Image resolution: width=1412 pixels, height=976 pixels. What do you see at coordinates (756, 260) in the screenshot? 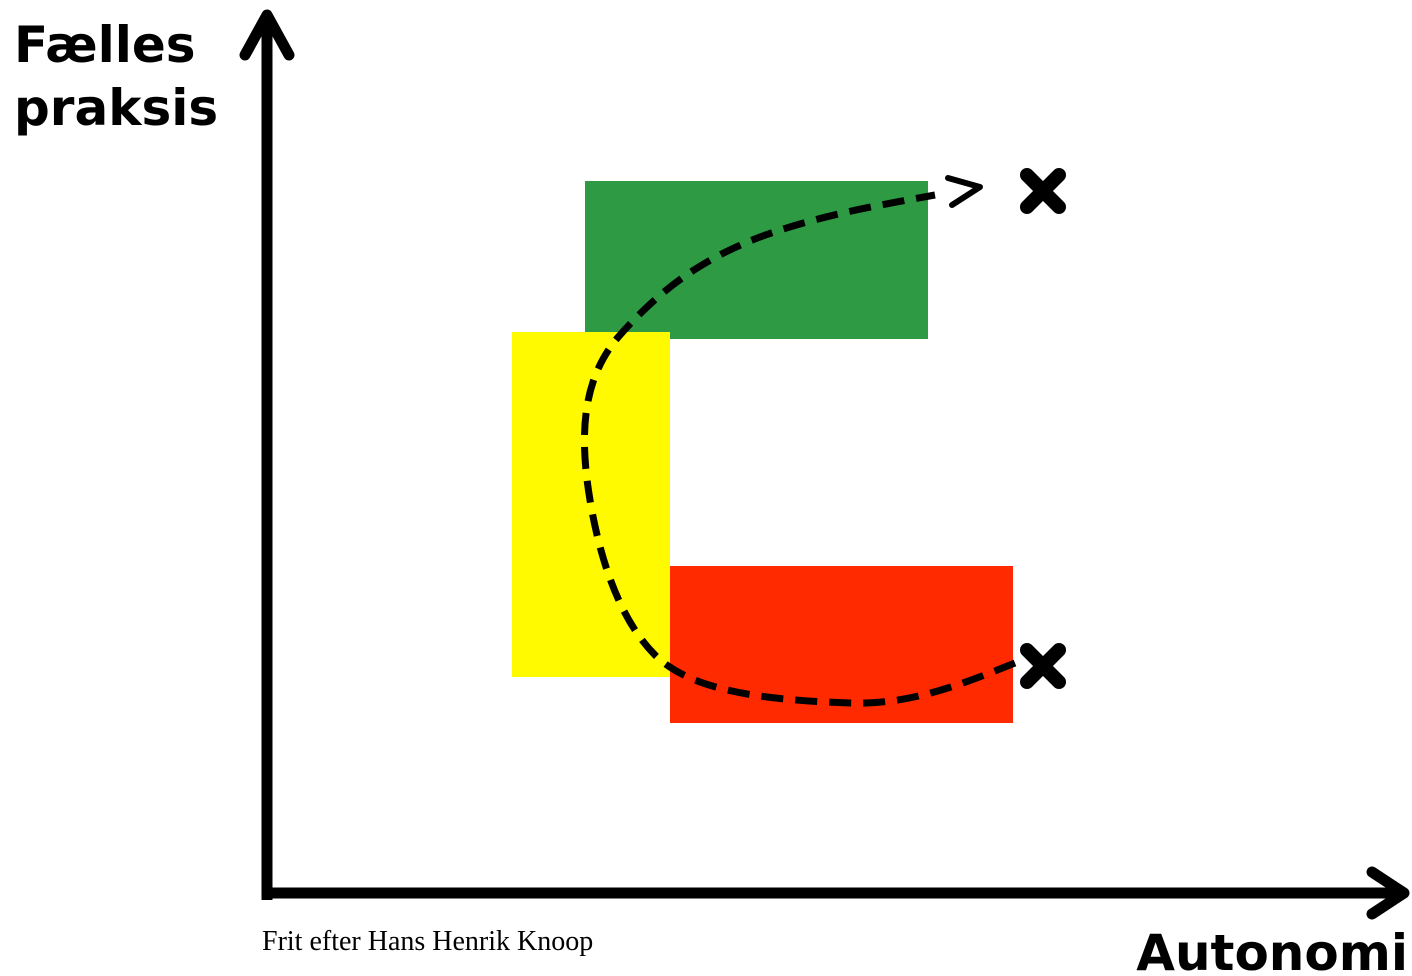
I see `green-zone` at bounding box center [756, 260].